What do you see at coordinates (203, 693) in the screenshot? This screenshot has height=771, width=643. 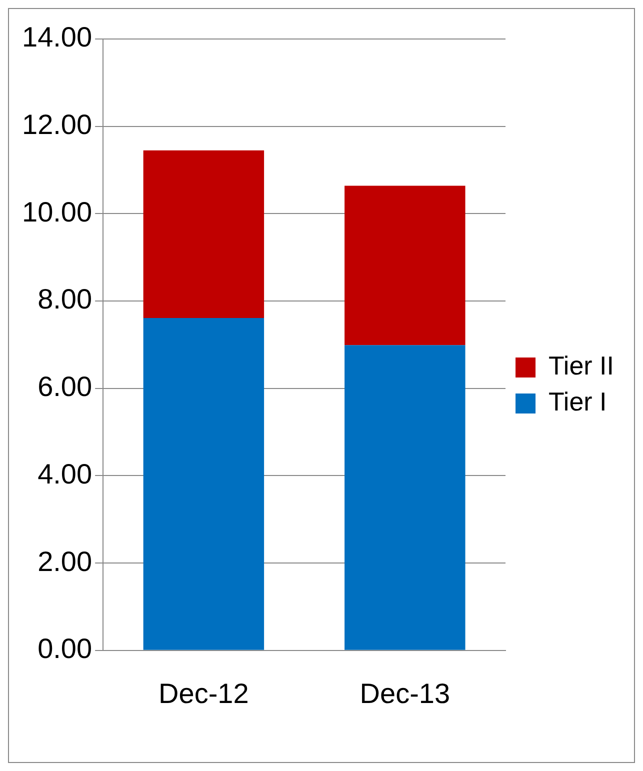 I see `x-tick-label: Dec-12` at bounding box center [203, 693].